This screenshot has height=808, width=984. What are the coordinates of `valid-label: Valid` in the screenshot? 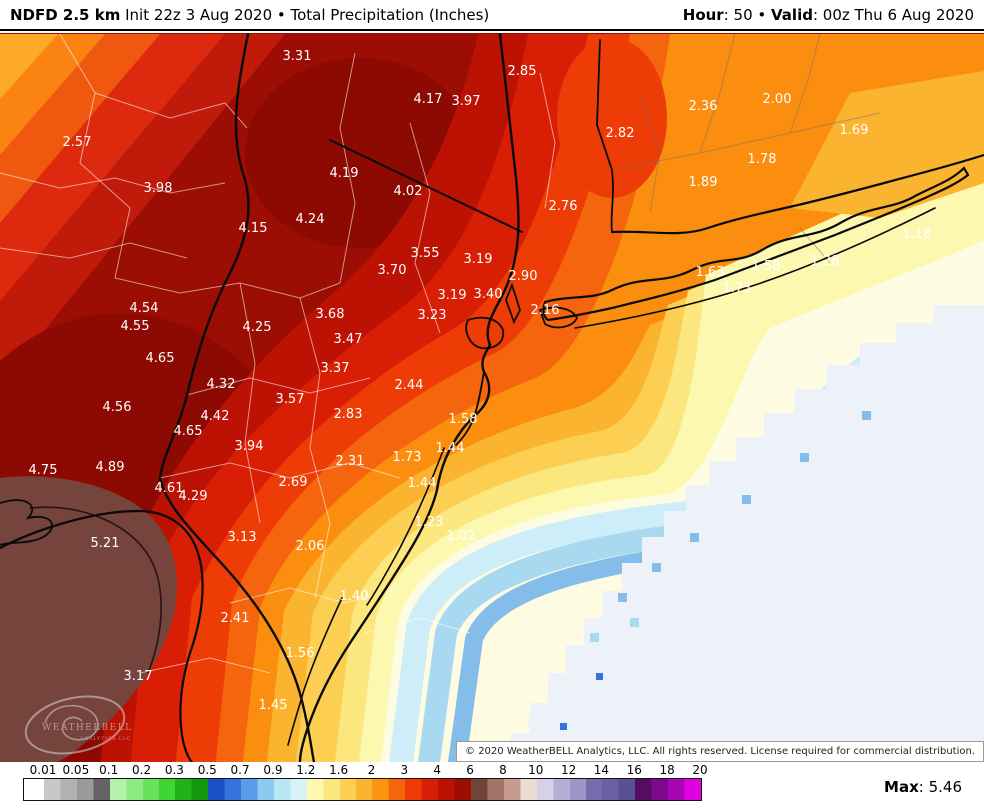 It's located at (792, 14).